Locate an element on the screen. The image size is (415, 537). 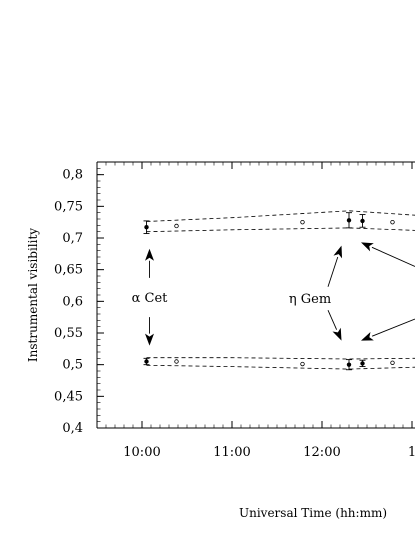
annotation-alpha-cet: α Cet is located at coordinates (150, 298).